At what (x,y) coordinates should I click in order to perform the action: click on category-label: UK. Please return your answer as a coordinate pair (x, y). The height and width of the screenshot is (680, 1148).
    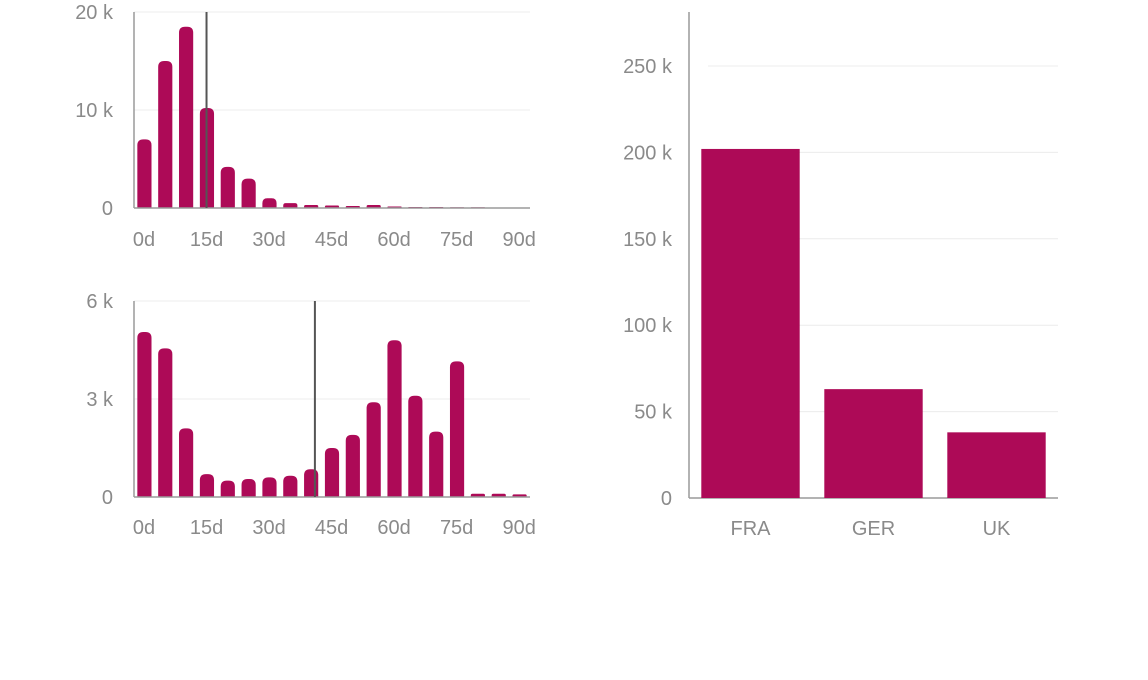
    Looking at the image, I should click on (997, 529).